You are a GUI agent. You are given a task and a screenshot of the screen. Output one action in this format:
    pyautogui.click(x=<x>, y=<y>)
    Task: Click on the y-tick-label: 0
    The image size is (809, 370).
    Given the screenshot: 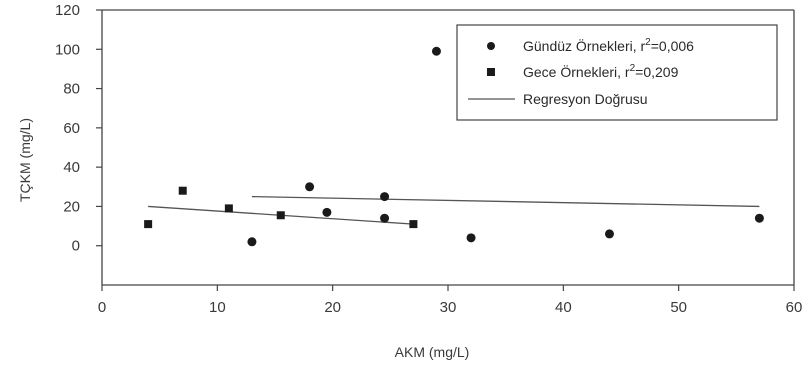 What is the action you would take?
    pyautogui.click(x=76, y=246)
    